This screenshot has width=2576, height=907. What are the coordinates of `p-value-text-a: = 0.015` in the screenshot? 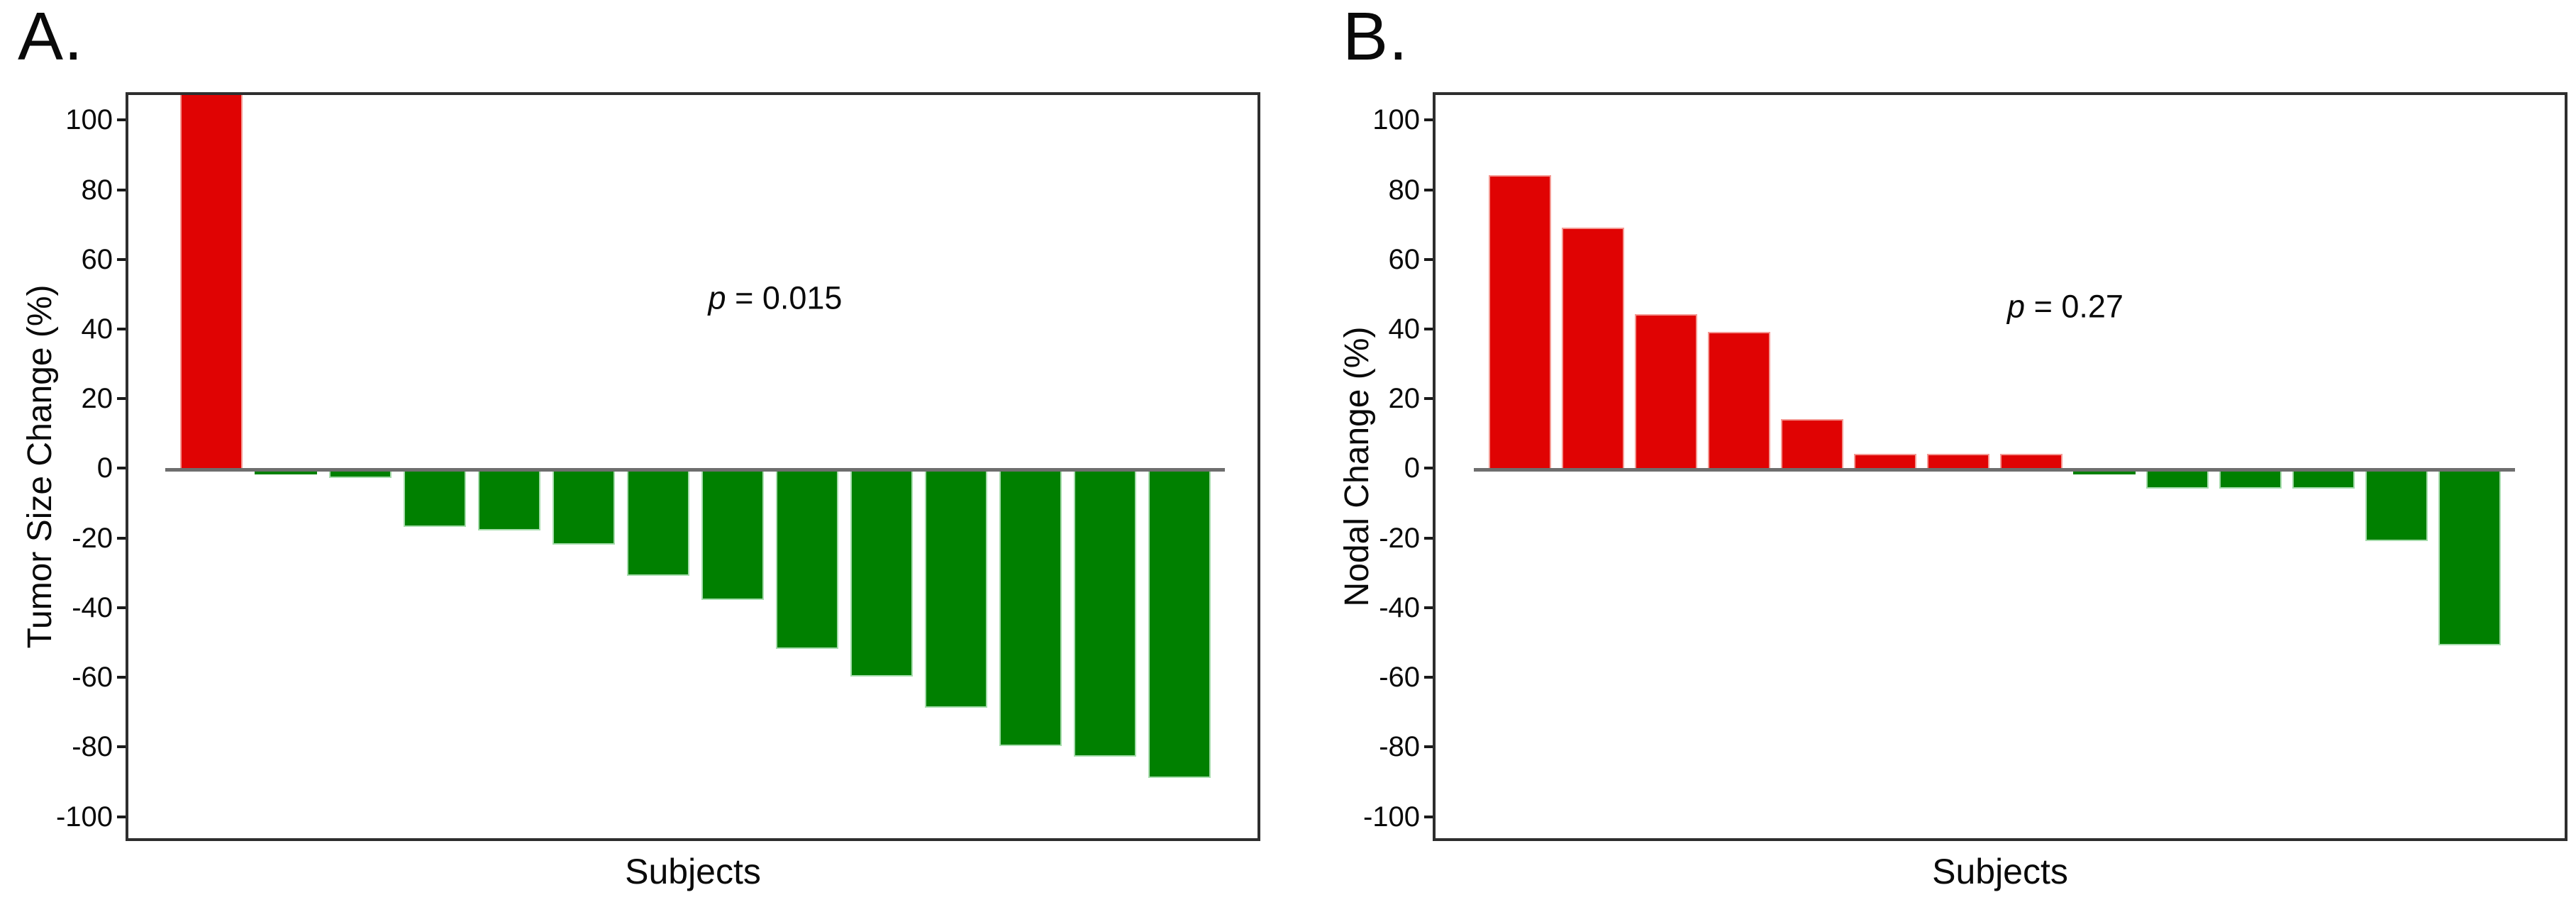 It's located at (785, 297).